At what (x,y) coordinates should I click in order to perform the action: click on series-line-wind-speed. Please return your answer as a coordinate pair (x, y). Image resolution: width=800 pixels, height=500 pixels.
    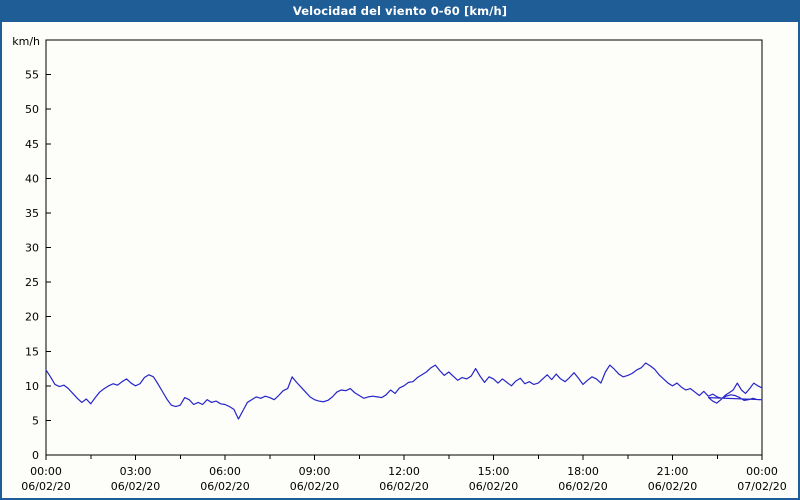
    Looking at the image, I should click on (404, 391).